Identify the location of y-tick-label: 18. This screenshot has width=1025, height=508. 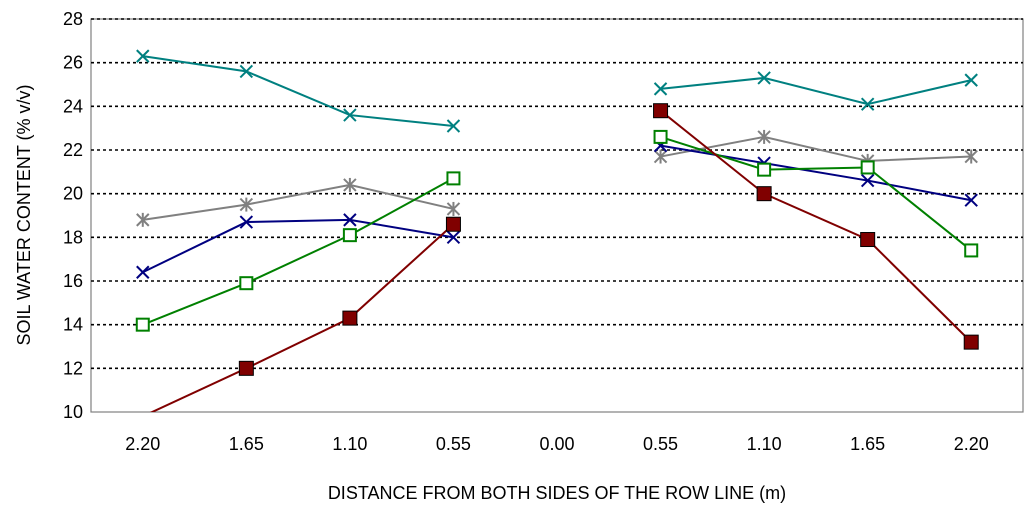
(73, 237).